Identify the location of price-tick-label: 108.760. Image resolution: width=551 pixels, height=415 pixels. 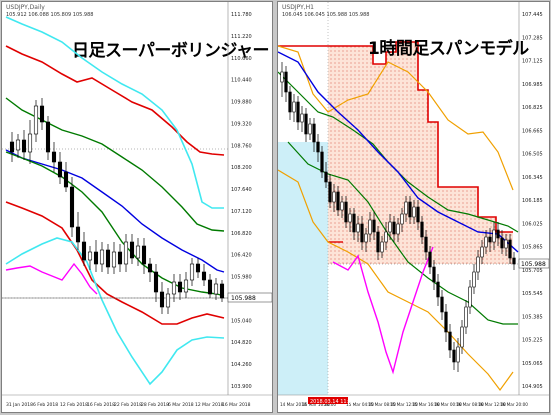
(241, 146).